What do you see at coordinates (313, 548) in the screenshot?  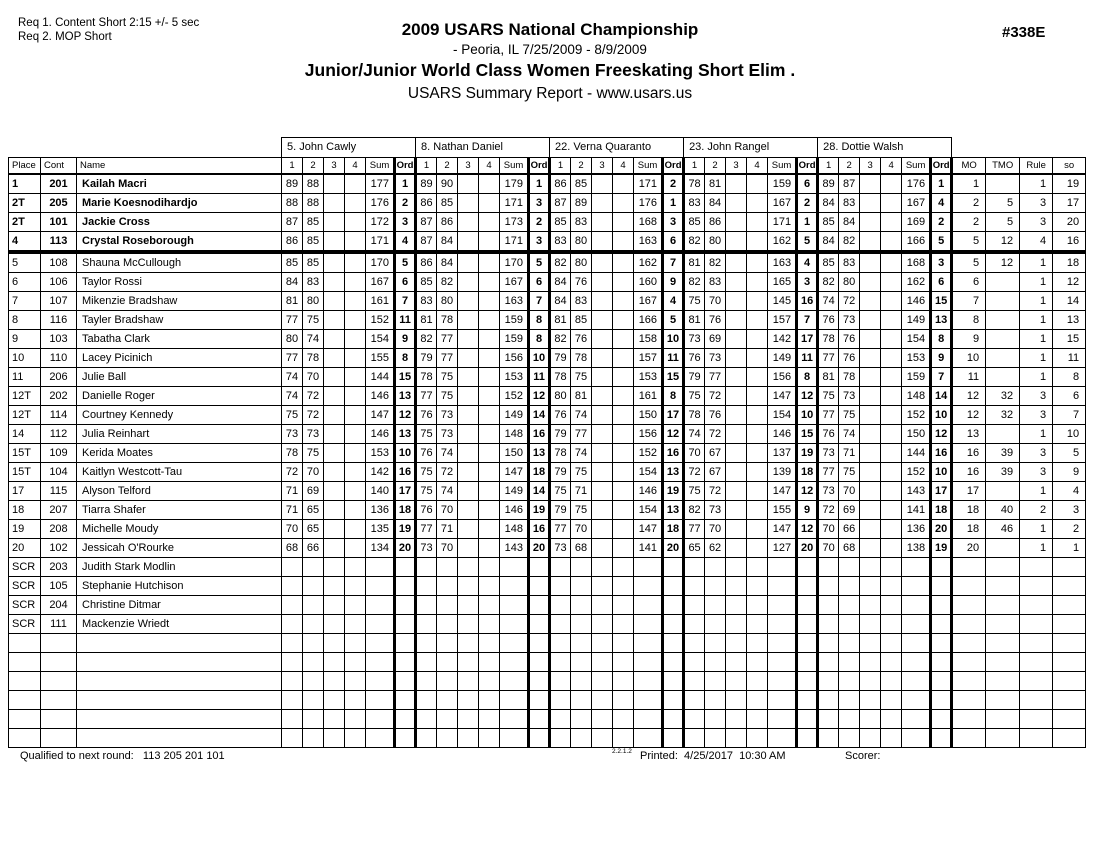 I see `cell-score: 66` at bounding box center [313, 548].